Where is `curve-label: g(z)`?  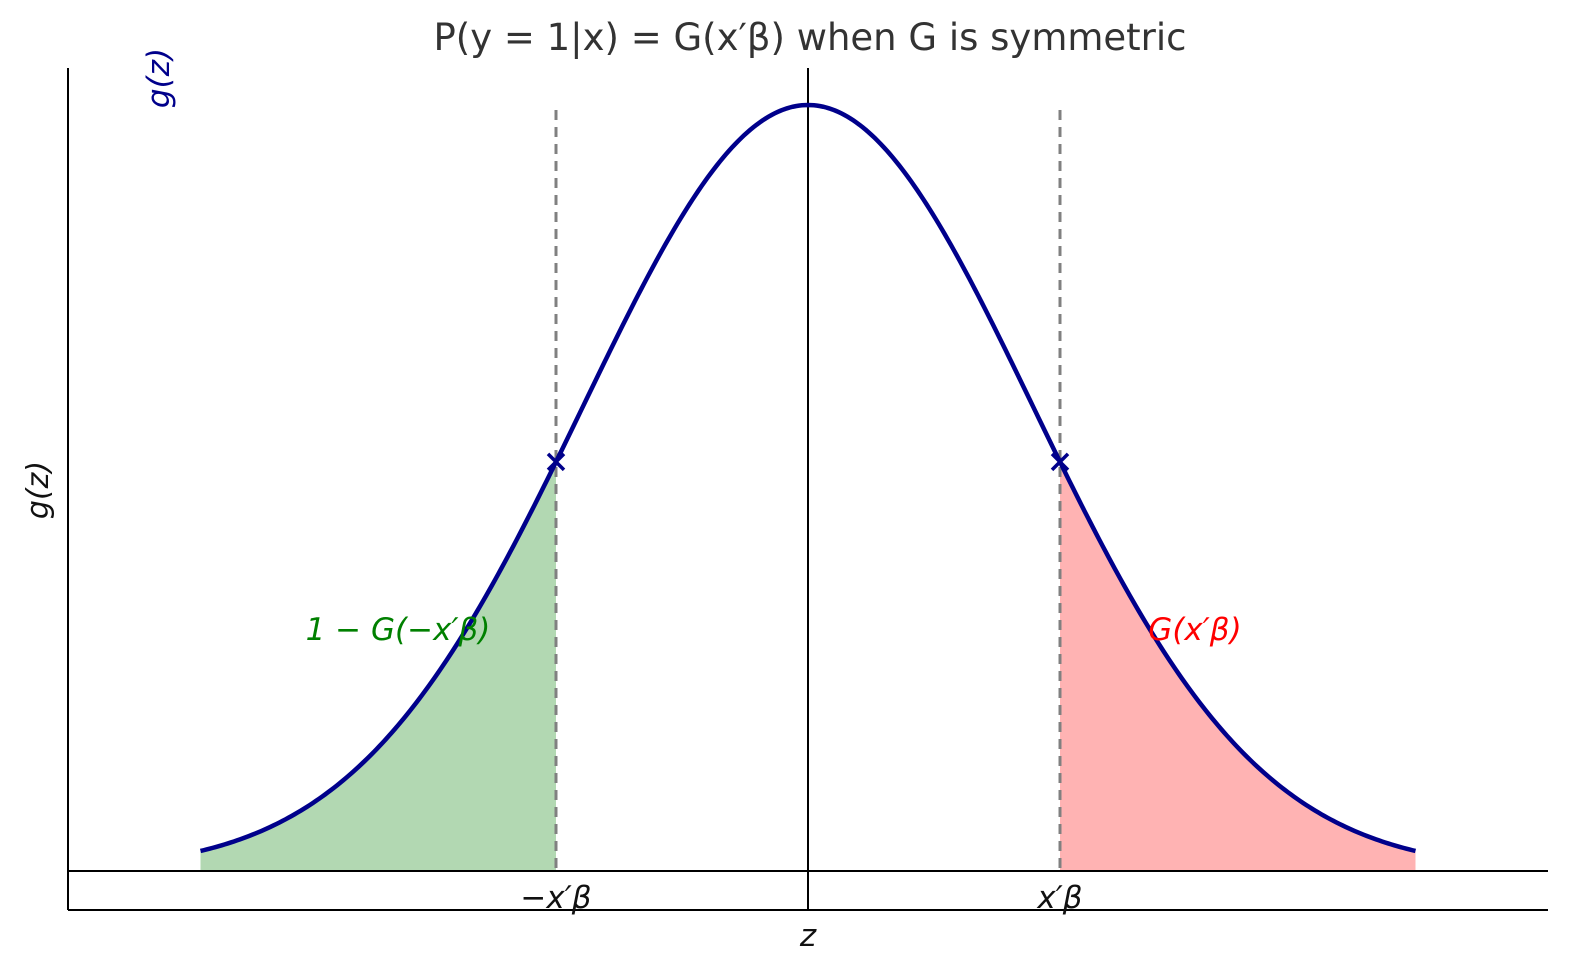 curve-label: g(z) is located at coordinates (159, 78).